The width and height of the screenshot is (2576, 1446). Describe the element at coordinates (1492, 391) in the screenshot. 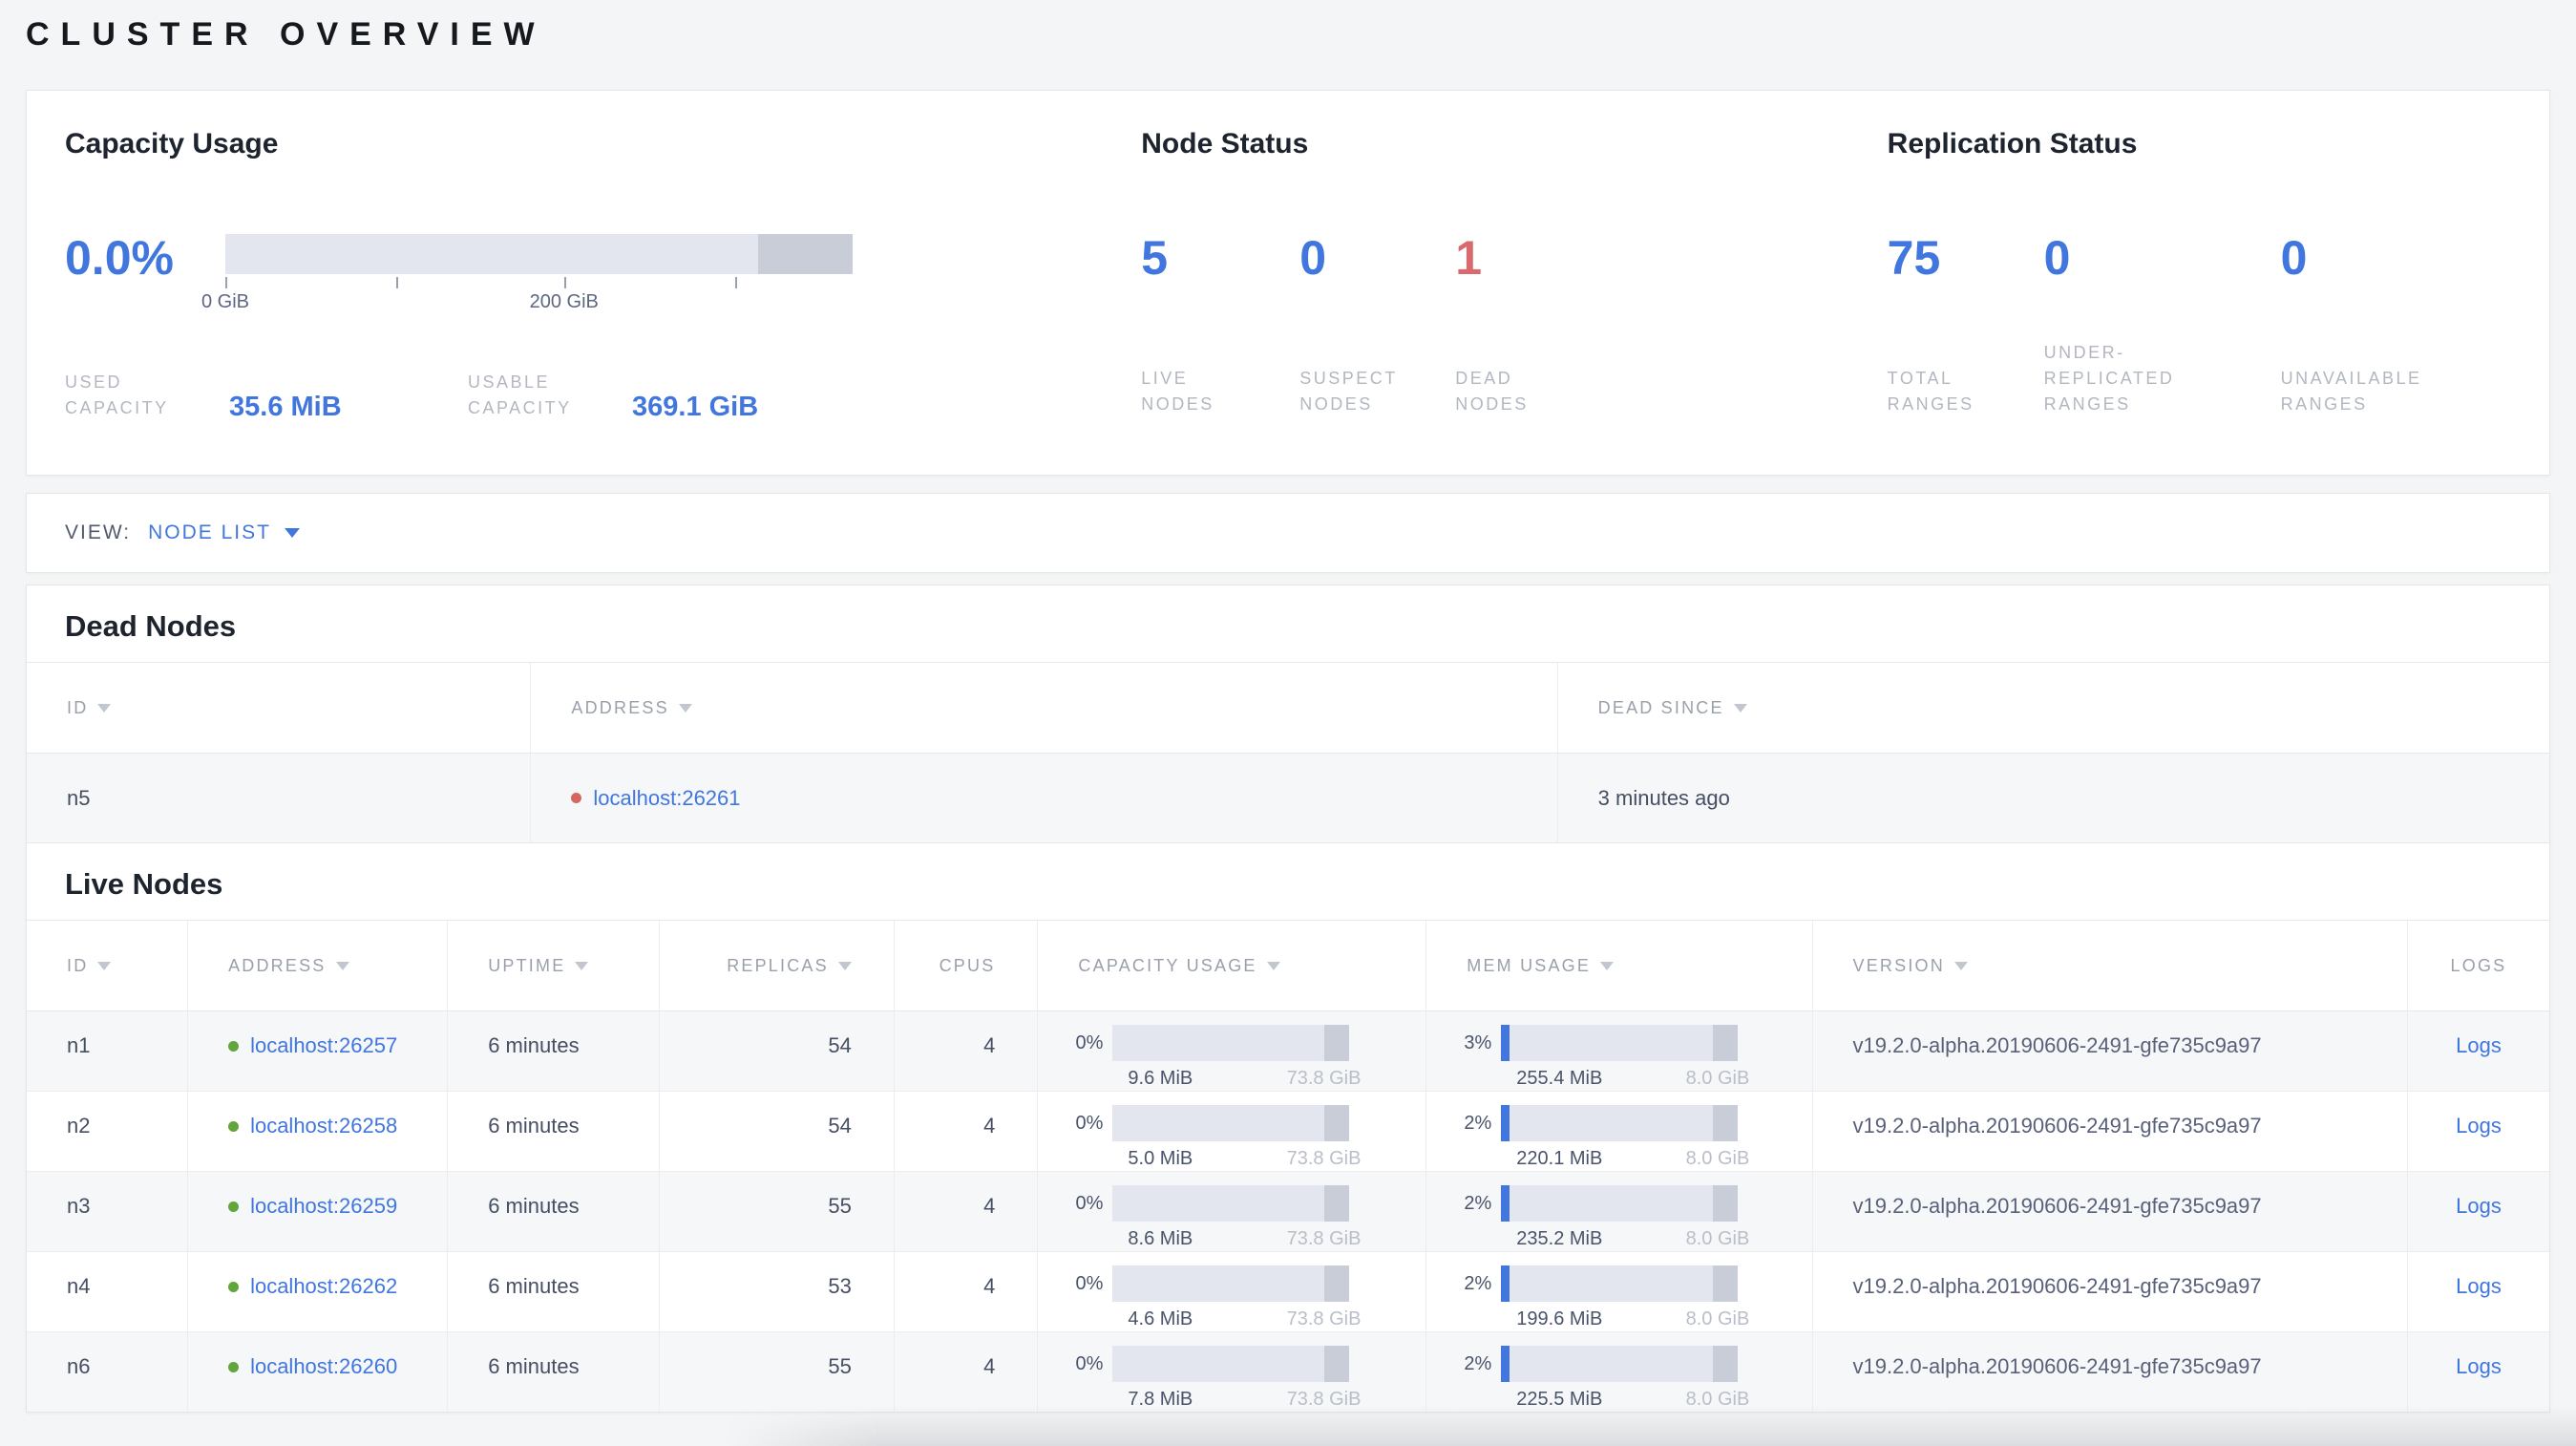

I see `dead-nodes-label: DEAD NODES` at that location.